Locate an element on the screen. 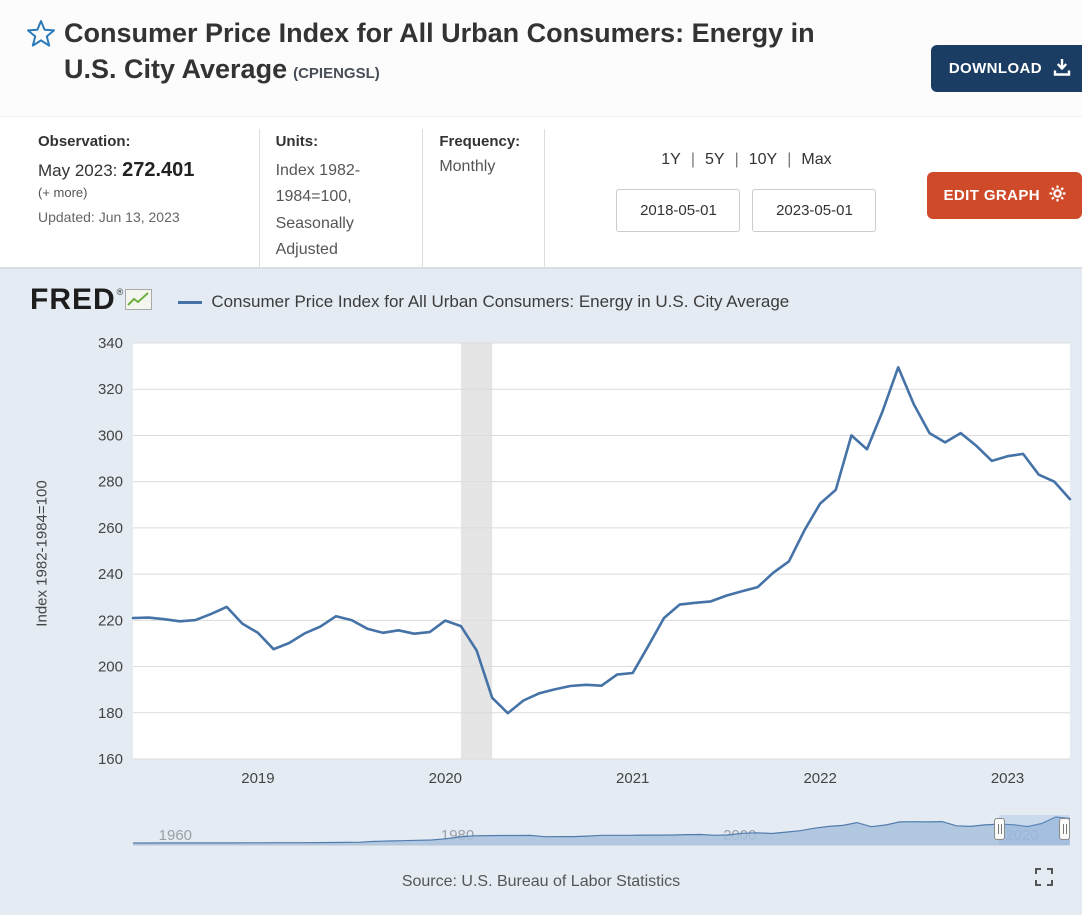  fullscreen-button is located at coordinates (1044, 878).